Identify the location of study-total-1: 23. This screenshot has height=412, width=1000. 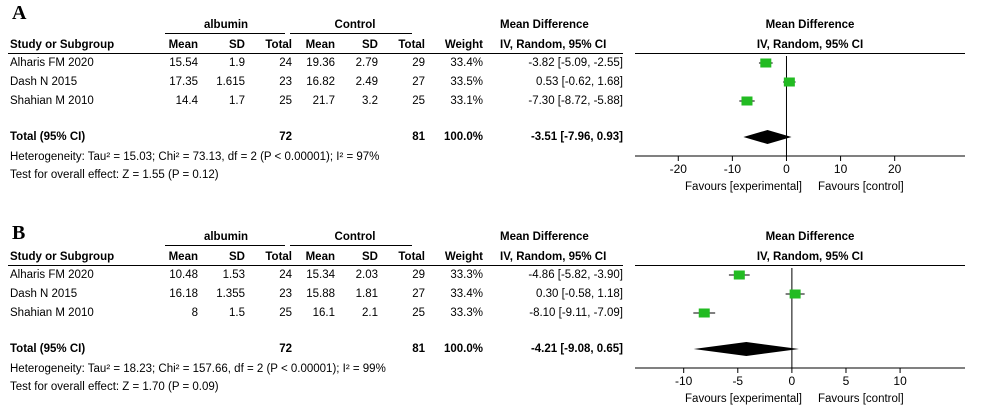
(285, 294).